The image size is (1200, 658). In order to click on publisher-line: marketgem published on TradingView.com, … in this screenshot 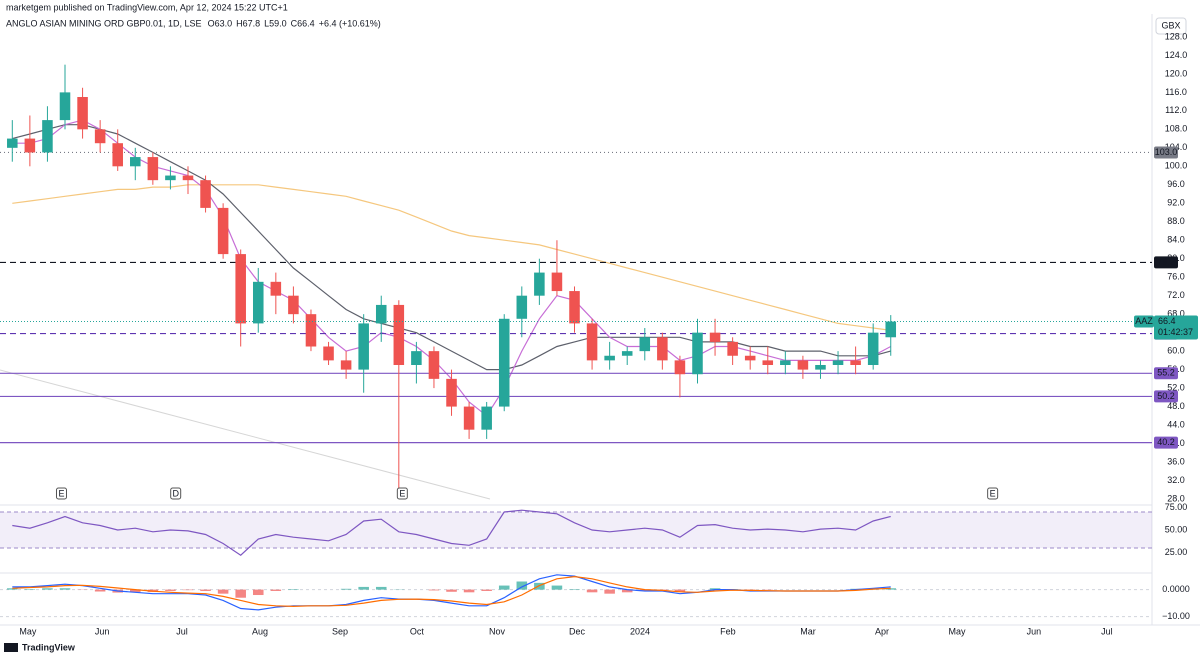, I will do `click(147, 7)`.